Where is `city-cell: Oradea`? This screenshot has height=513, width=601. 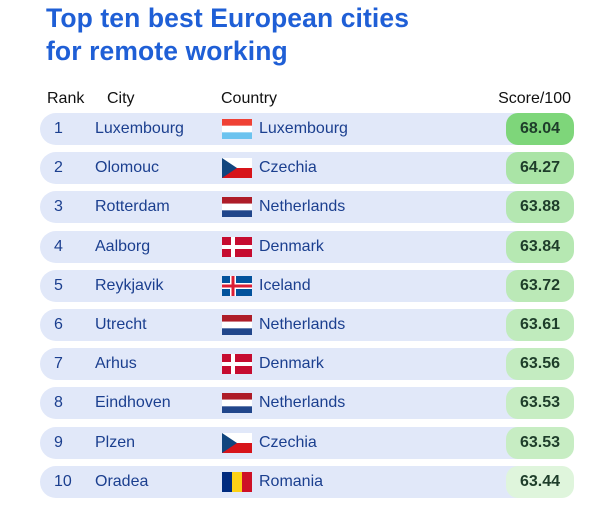 city-cell: Oradea is located at coordinates (122, 481).